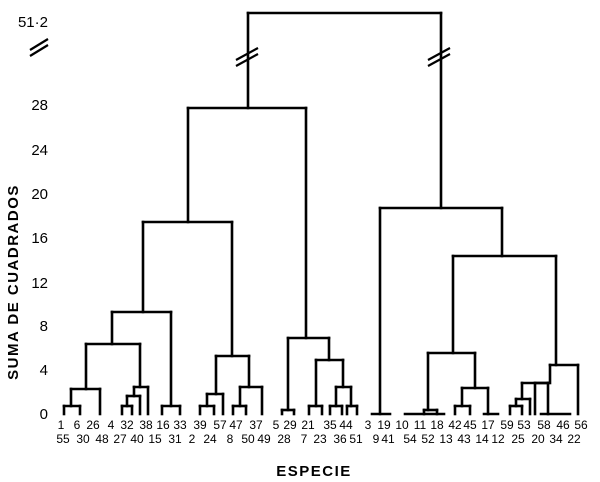 This screenshot has width=600, height=482. I want to click on leaf-label: 30, so click(83, 439).